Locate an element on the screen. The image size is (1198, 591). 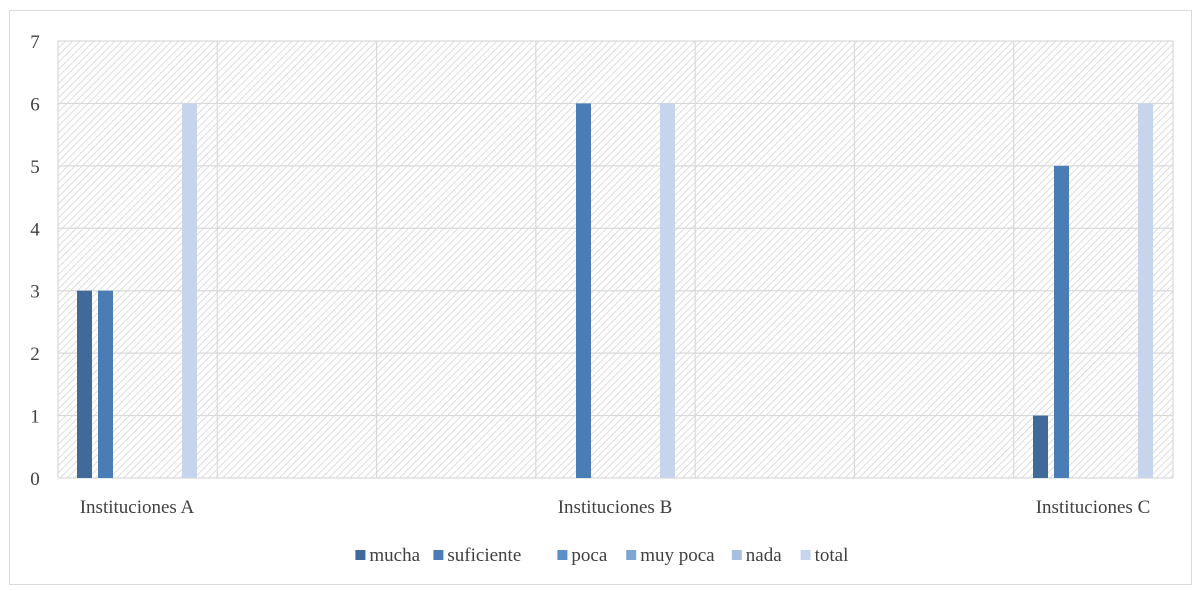
y-tick-label: 5 is located at coordinates (35, 167).